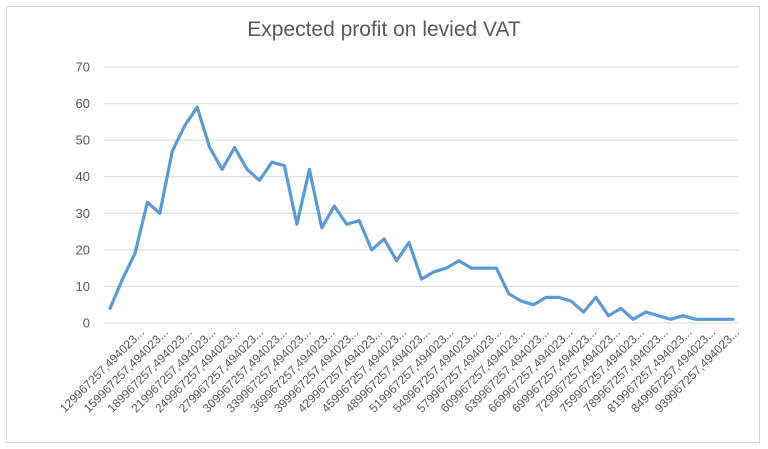 This screenshot has width=768, height=449. Describe the element at coordinates (83, 249) in the screenshot. I see `y-tick-label: 20` at that location.